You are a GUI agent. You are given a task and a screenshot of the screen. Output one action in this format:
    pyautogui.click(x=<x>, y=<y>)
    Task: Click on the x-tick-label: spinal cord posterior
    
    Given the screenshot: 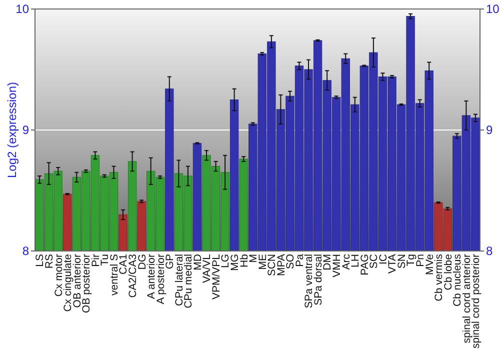 What is the action you would take?
    pyautogui.click(x=476, y=301)
    